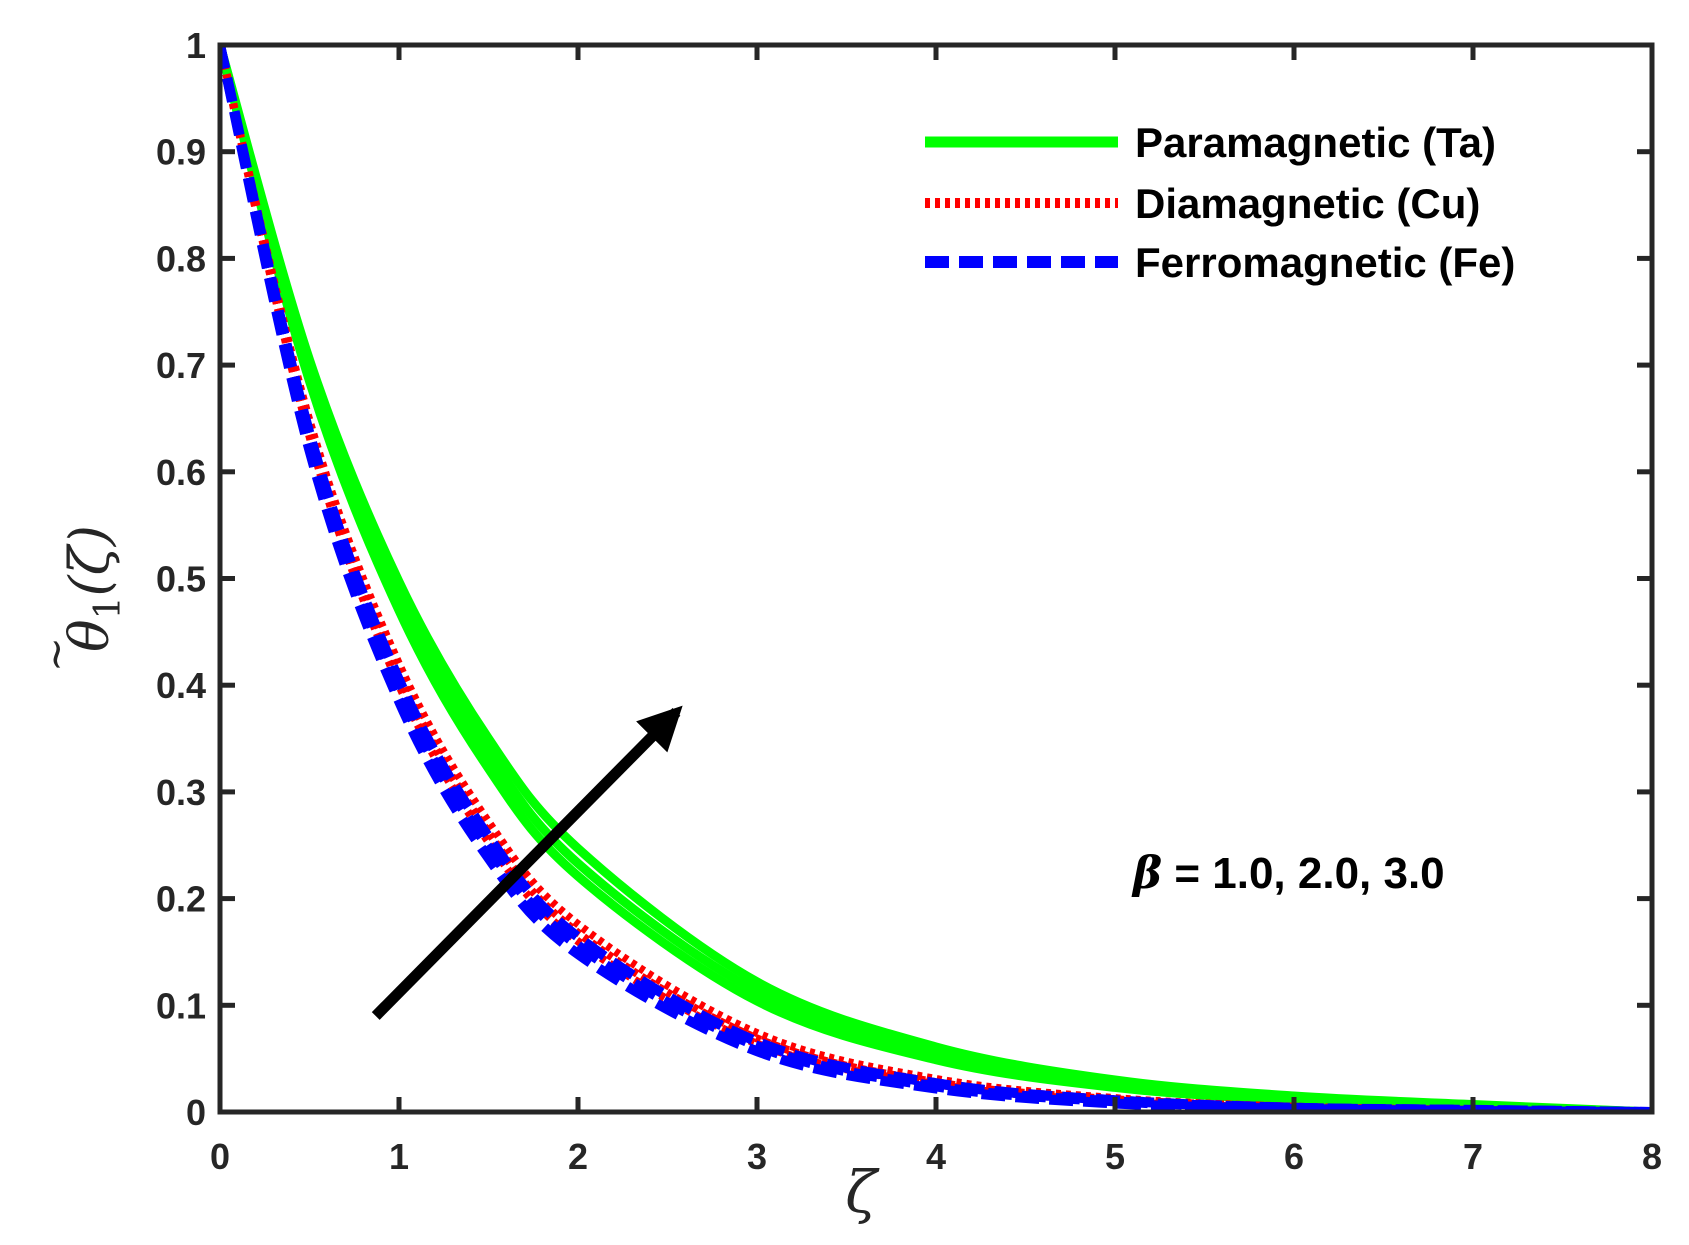 The height and width of the screenshot is (1245, 1689). I want to click on legend-label: Ferromagnetic (Fe), so click(1325, 262).